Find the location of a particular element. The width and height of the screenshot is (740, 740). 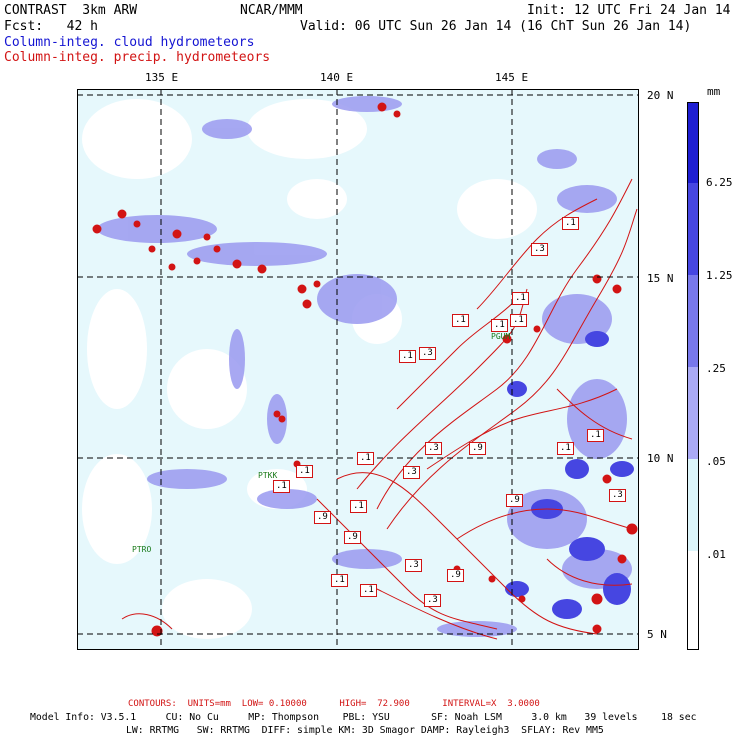

lat-label-5: 5 N is located at coordinates (657, 634).